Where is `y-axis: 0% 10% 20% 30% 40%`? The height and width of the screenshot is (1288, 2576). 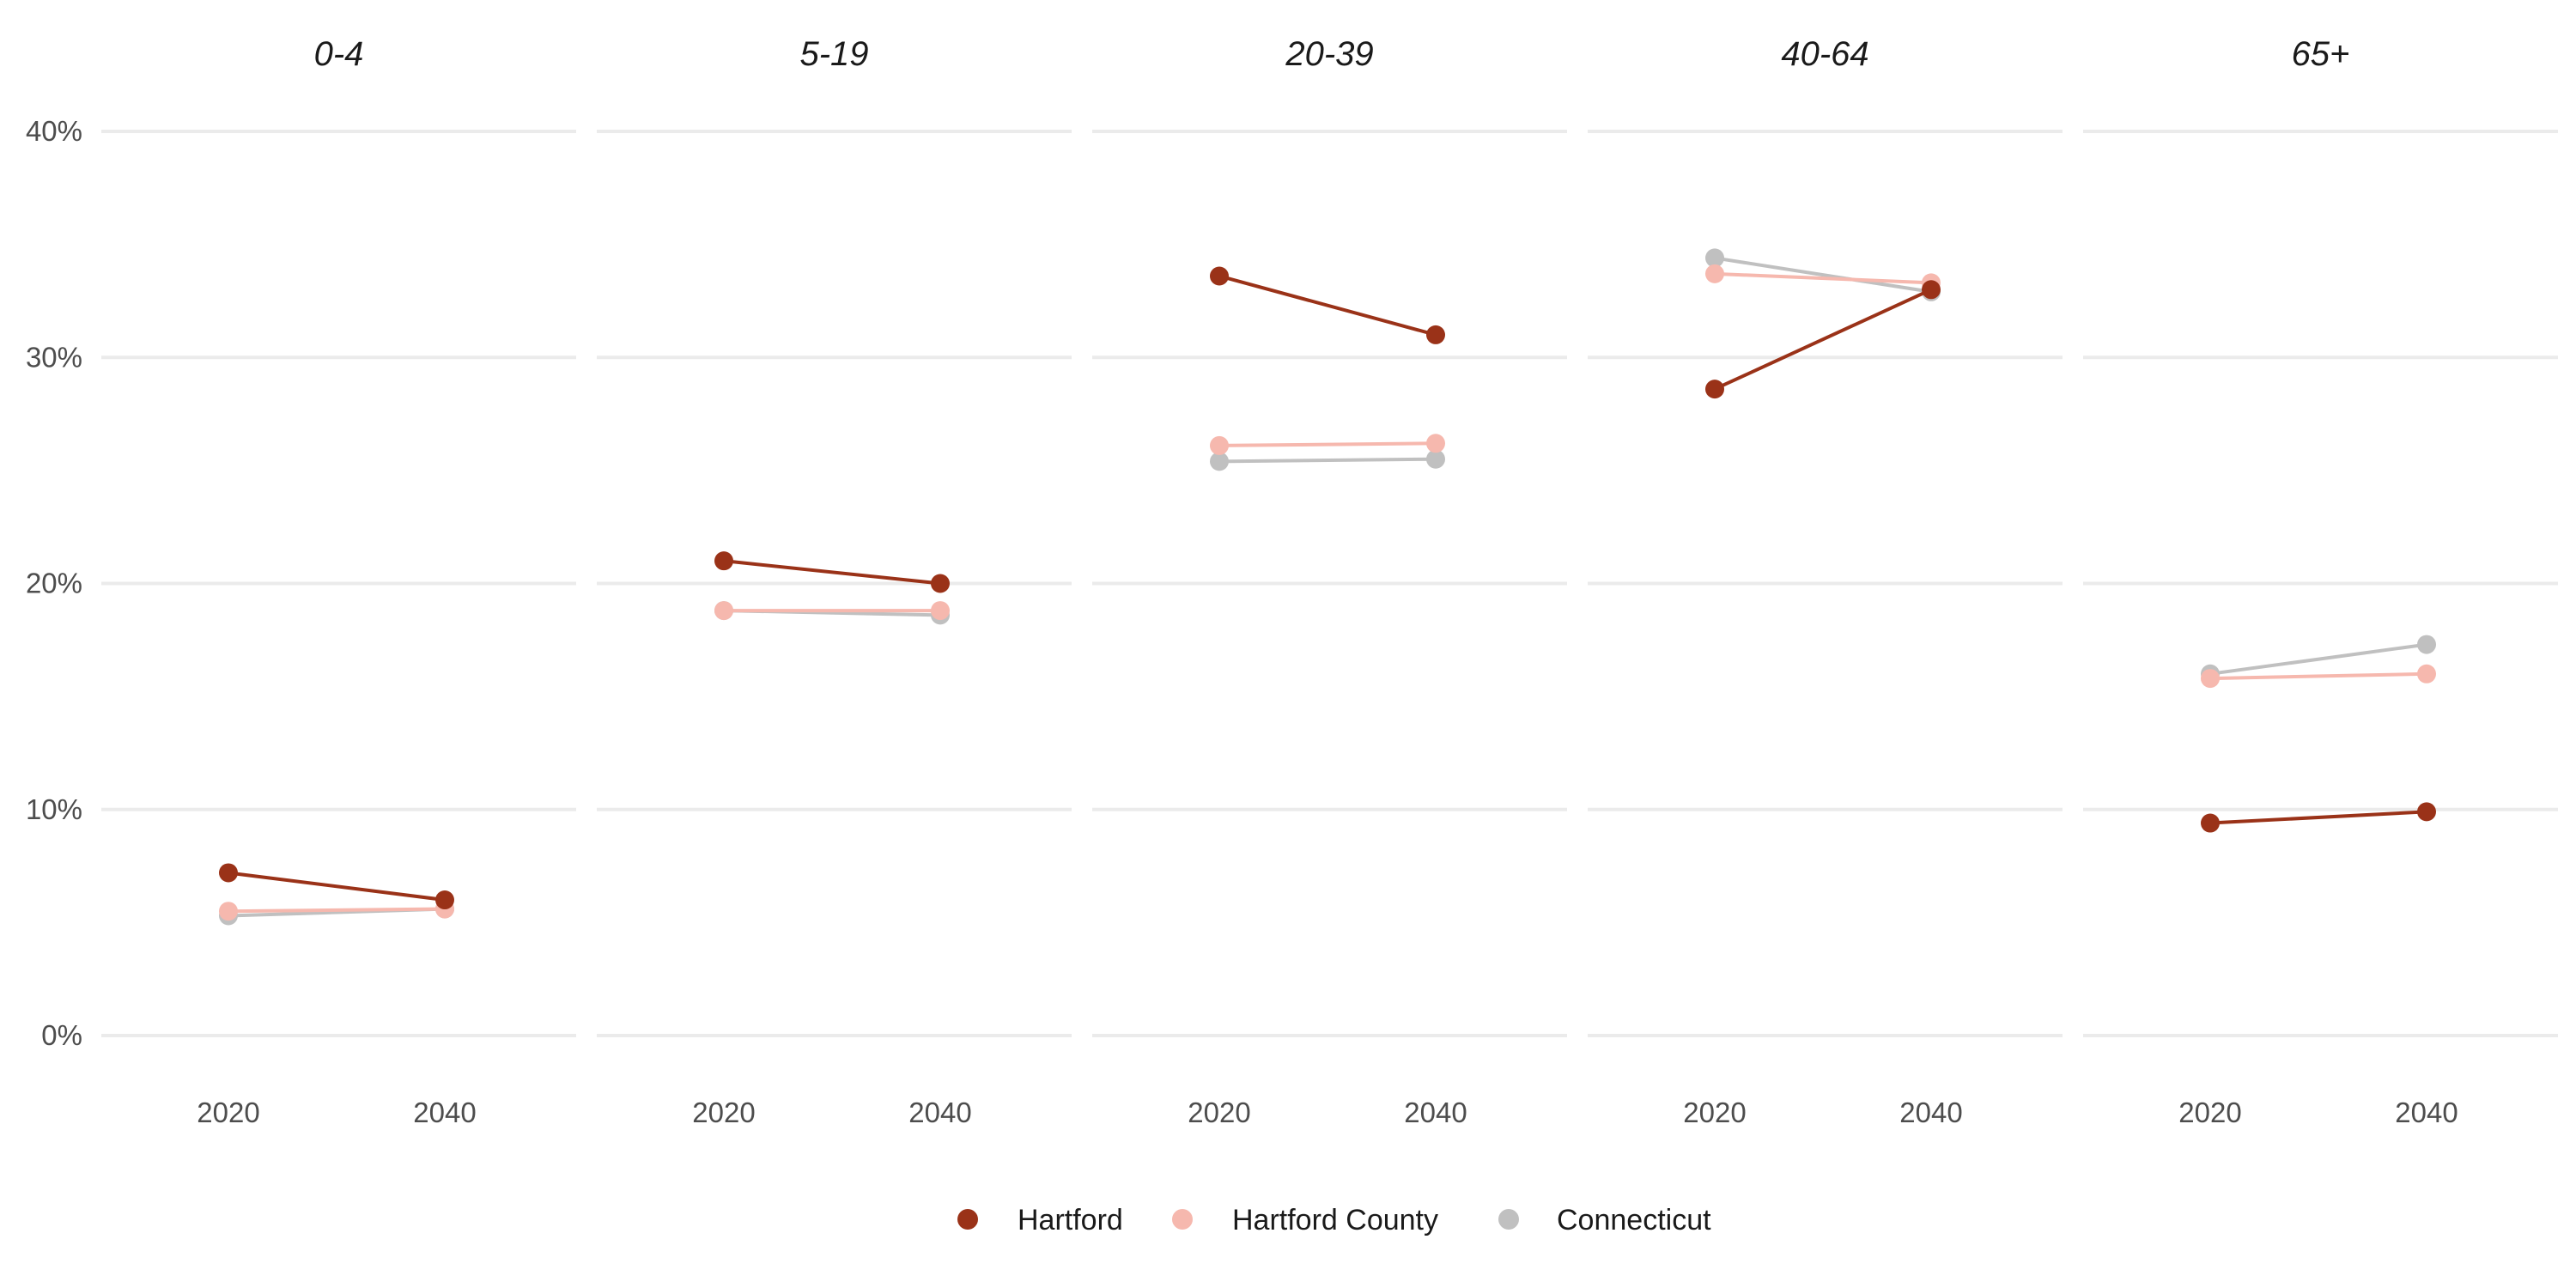
y-axis: 0% 10% 20% 30% 40% is located at coordinates (54, 583).